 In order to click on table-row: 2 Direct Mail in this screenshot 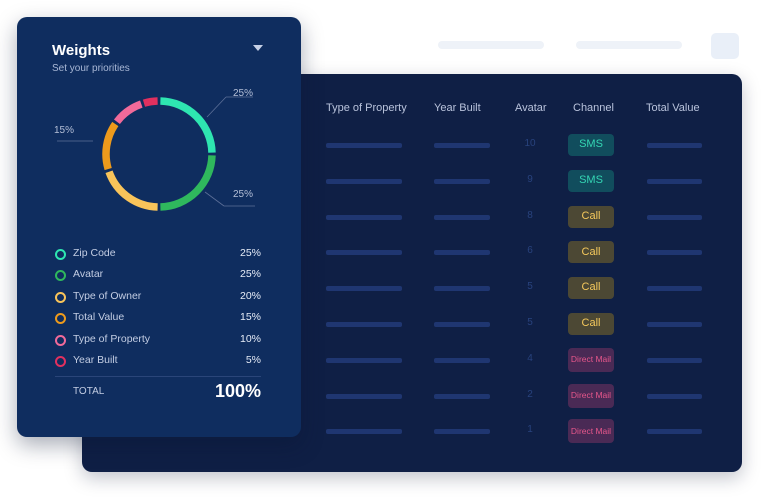, I will do `click(412, 395)`.